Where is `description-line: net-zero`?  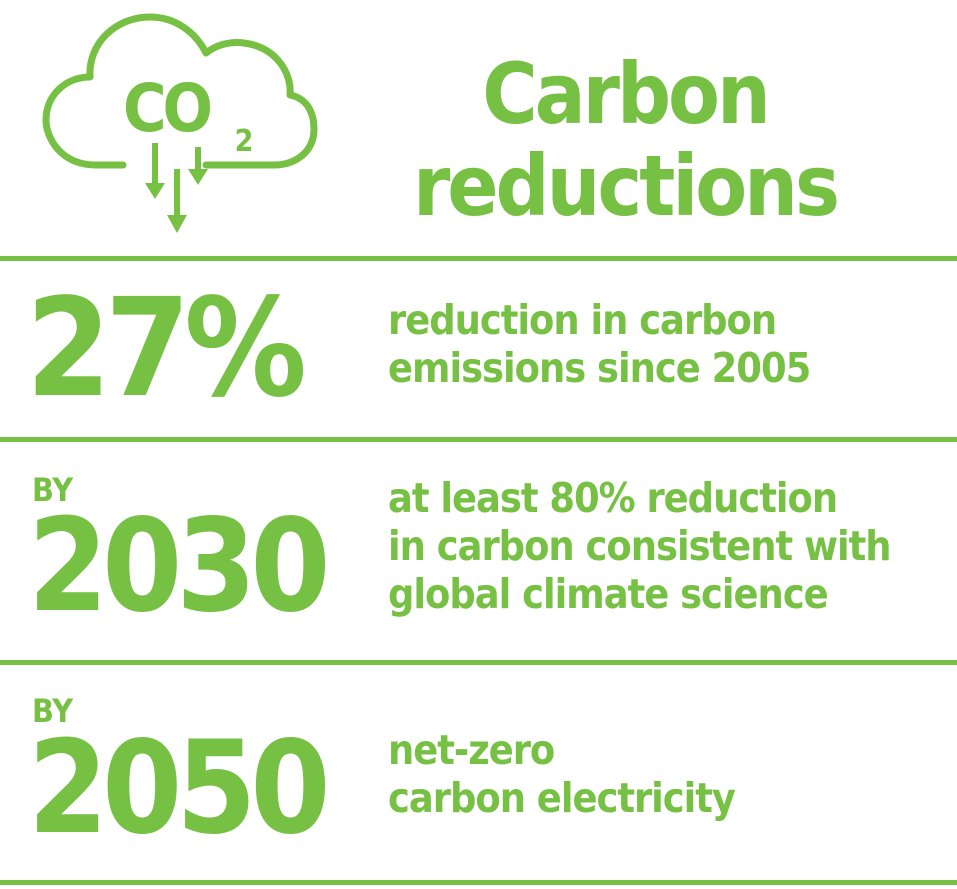
description-line: net-zero is located at coordinates (471, 750).